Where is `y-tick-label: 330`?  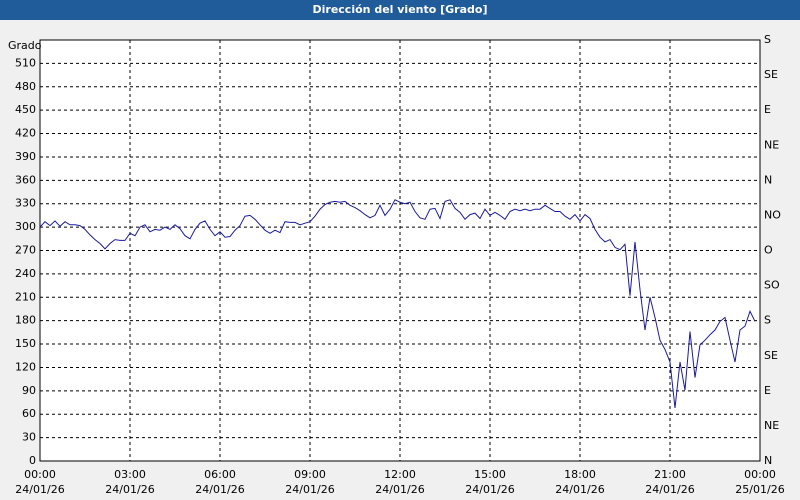
y-tick-label: 330 is located at coordinates (25, 203).